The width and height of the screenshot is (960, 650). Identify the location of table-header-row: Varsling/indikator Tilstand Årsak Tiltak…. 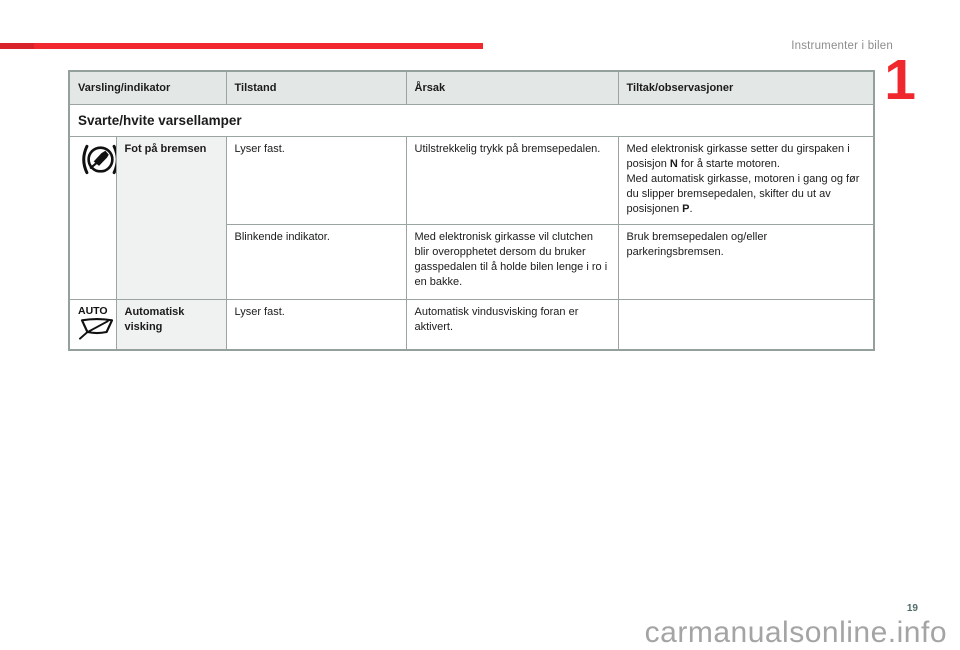
(471, 87).